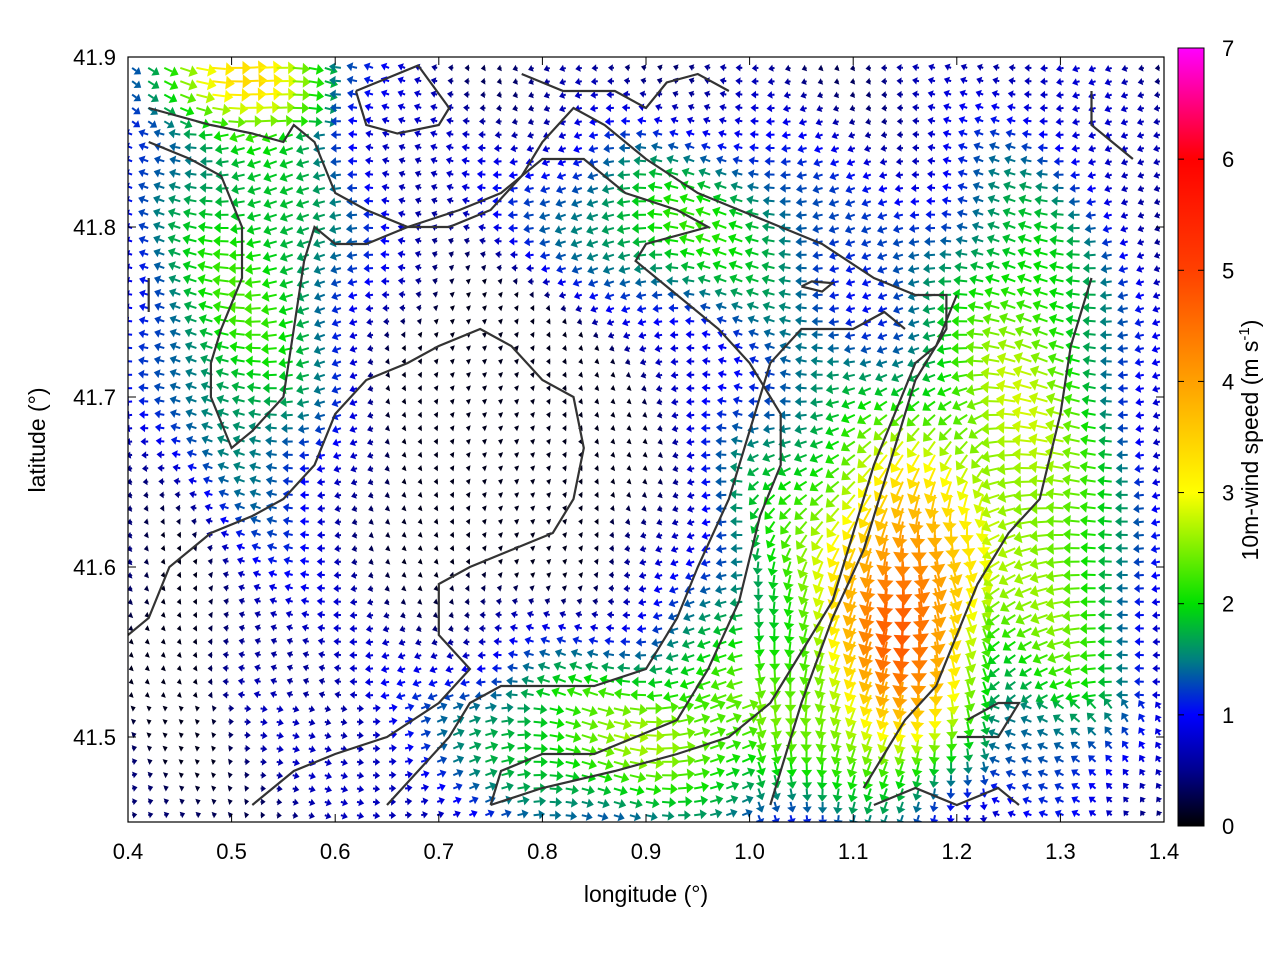  I want to click on y-tick-label: 41.6, so click(94, 567).